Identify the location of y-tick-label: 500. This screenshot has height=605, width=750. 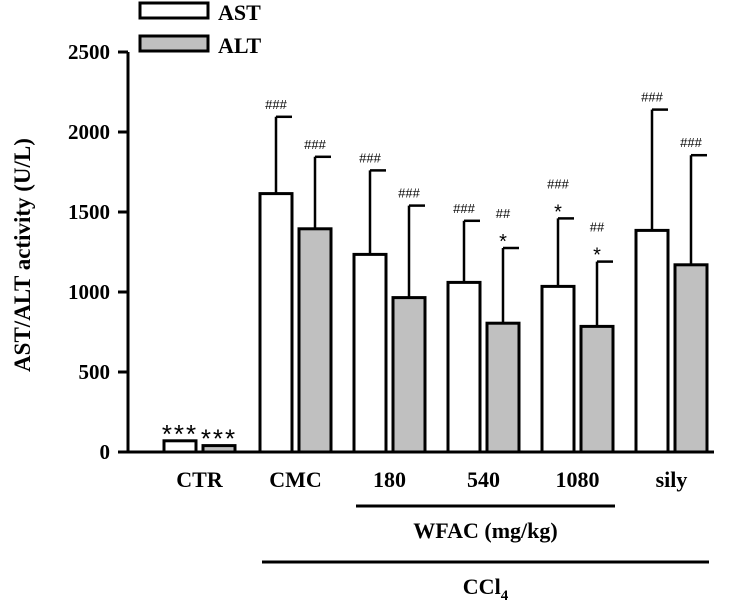
(95, 372).